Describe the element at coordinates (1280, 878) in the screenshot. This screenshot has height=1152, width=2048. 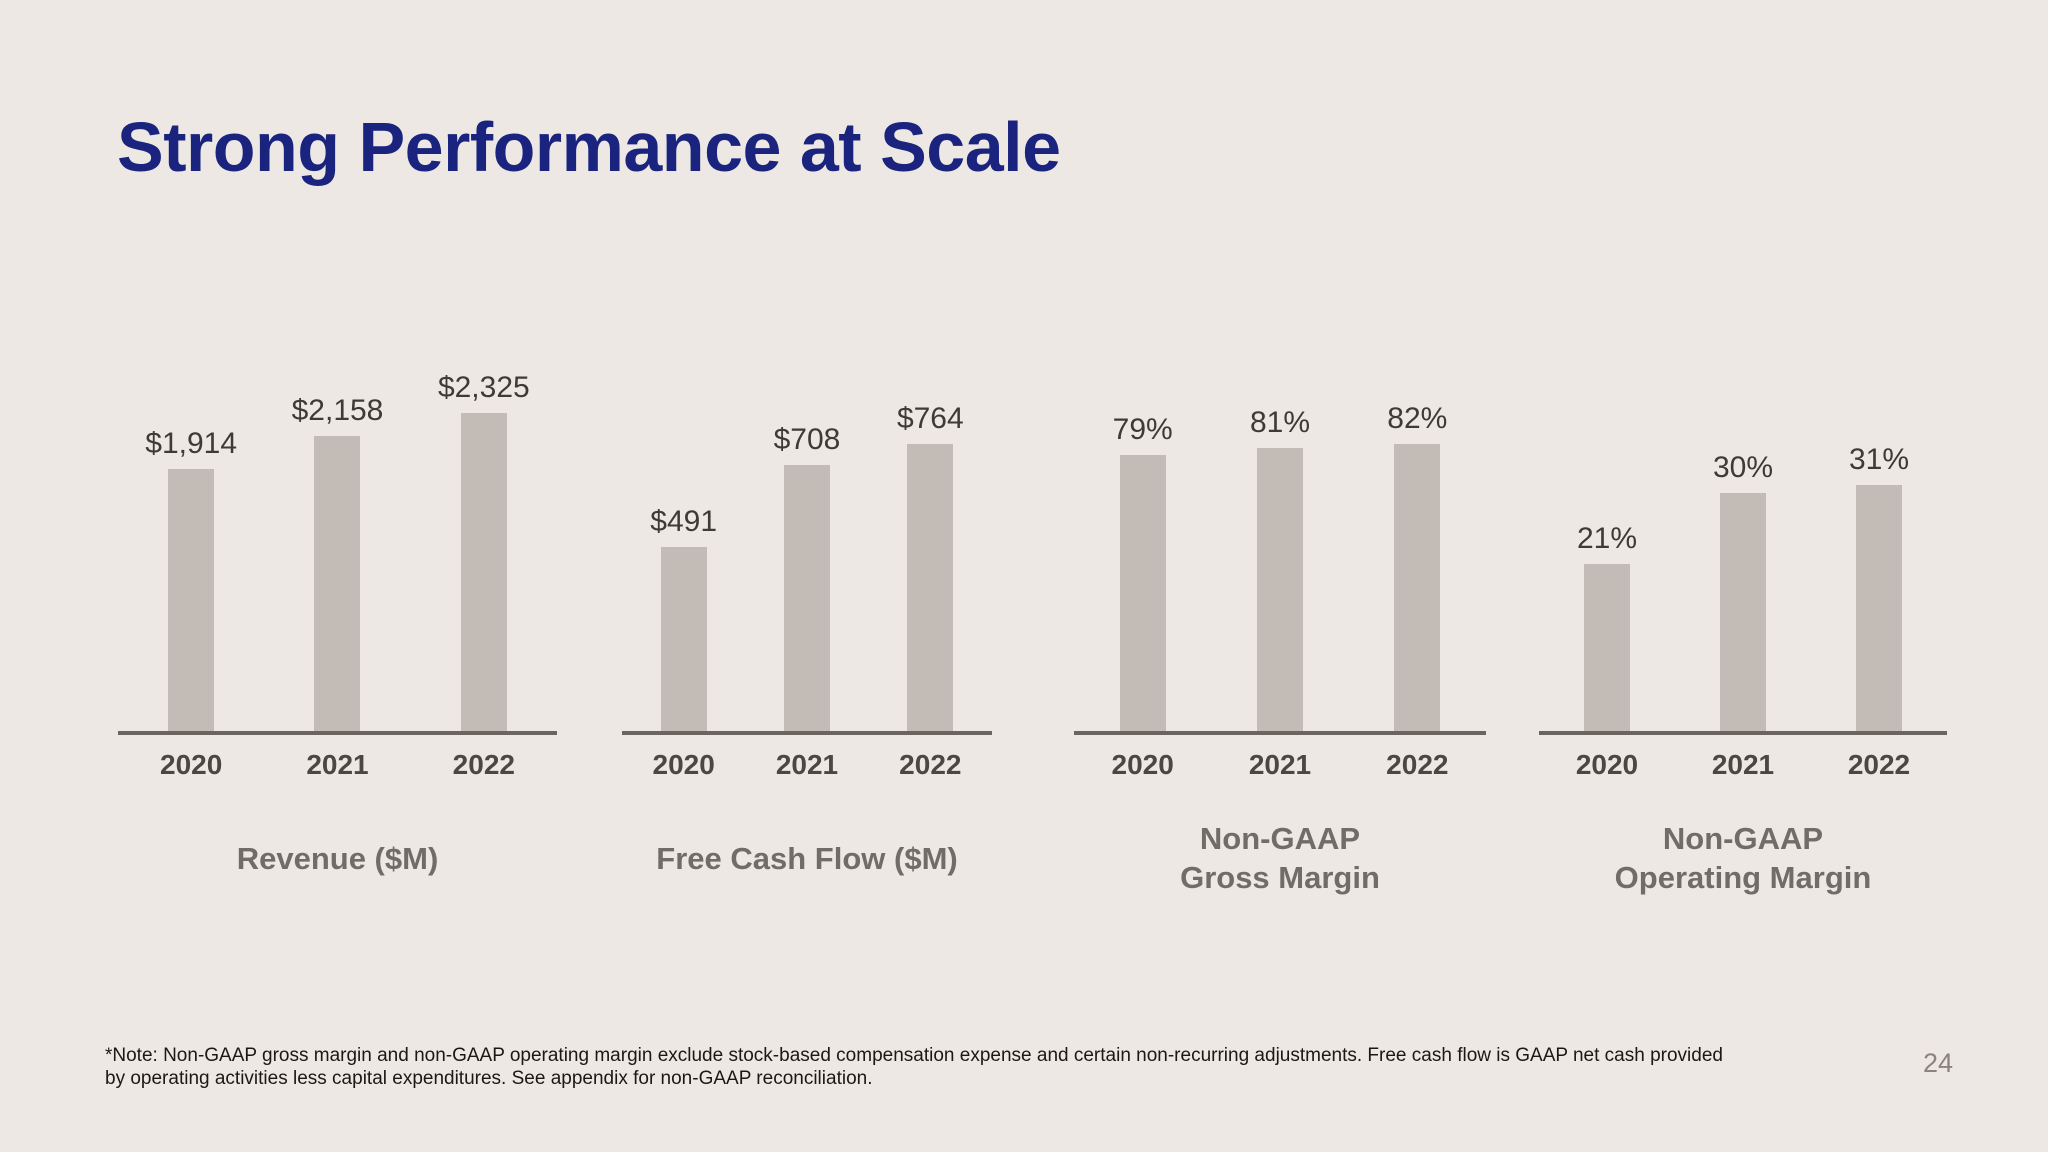
I see `chart-title-line: Gross Margin` at that location.